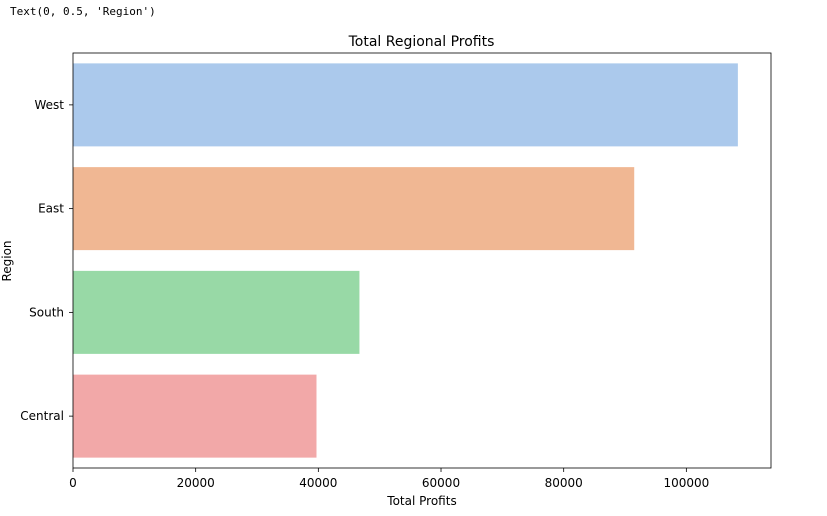  I want to click on y-axis-label: Region, so click(7, 260).